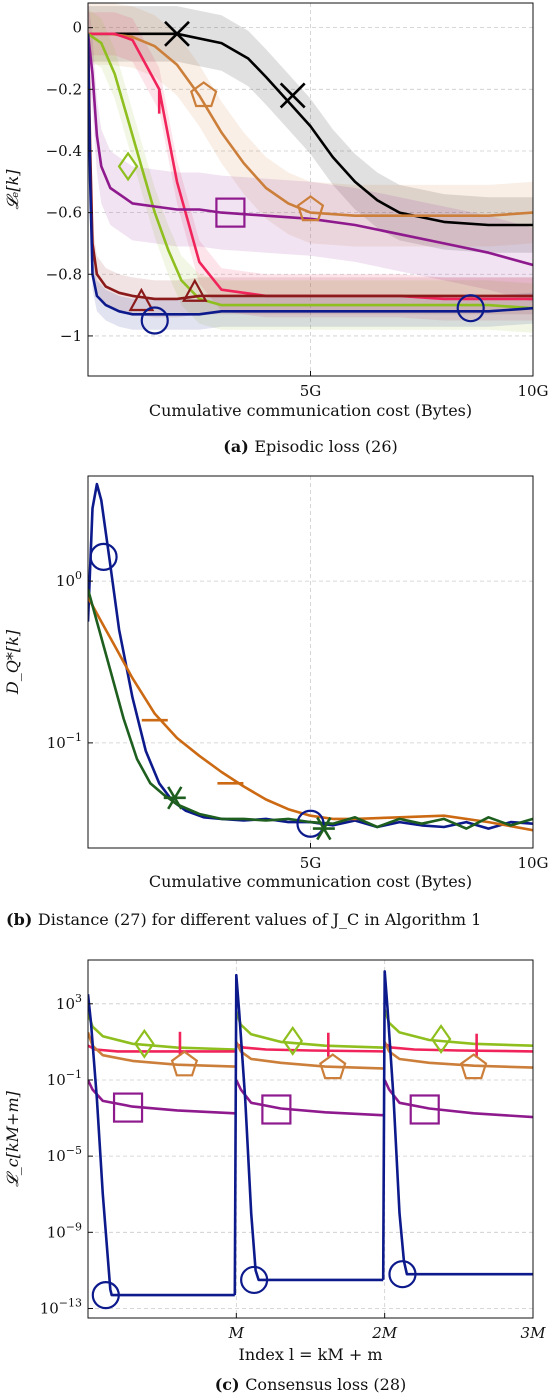 The width and height of the screenshot is (554, 1400). Describe the element at coordinates (71, 336) in the screenshot. I see `y-tick-label-5: −1` at that location.